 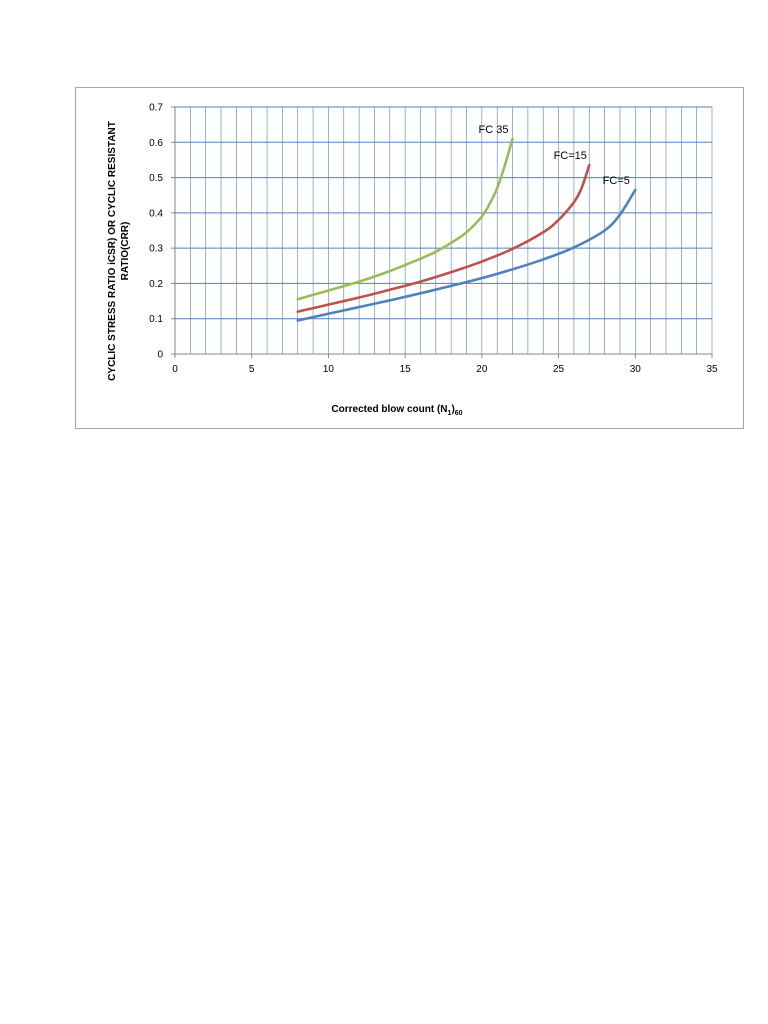 What do you see at coordinates (616, 181) in the screenshot?
I see `series-label-2: FC=5` at bounding box center [616, 181].